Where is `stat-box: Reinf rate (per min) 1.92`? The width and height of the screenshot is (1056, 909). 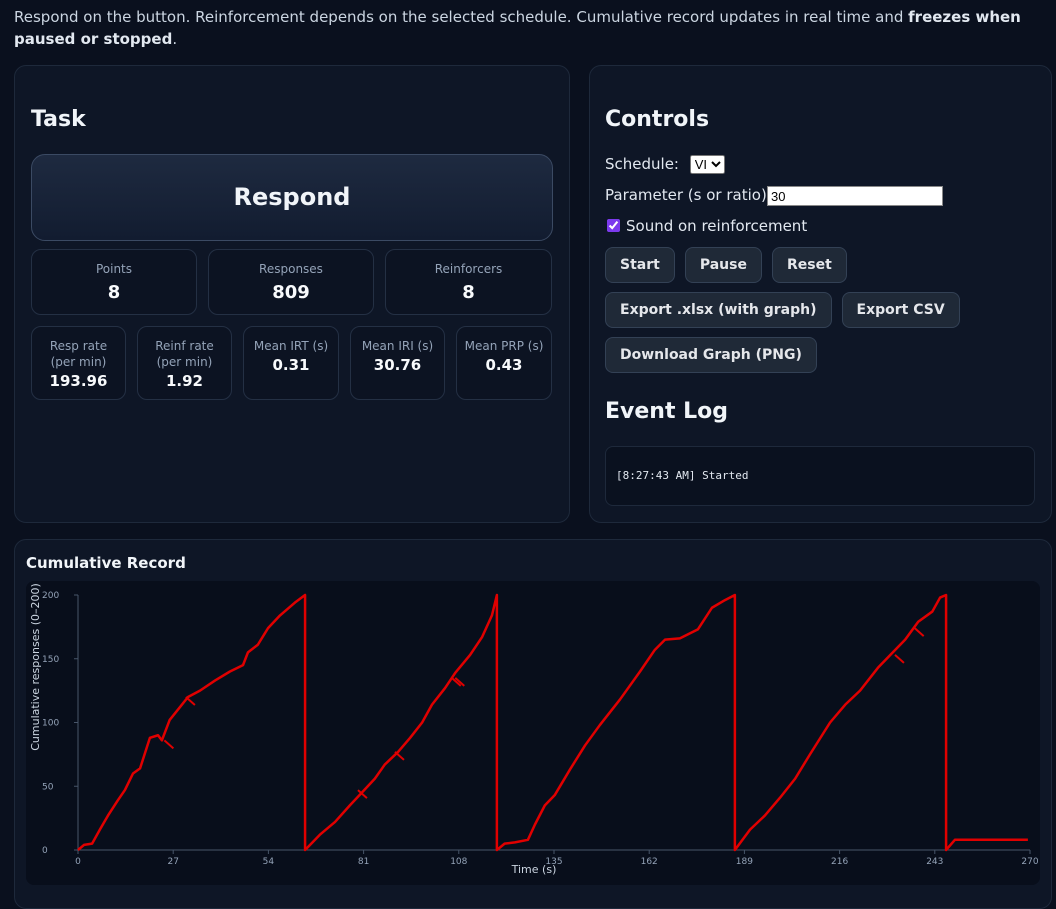
stat-box: Reinf rate (per min) 1.92 is located at coordinates (184, 363).